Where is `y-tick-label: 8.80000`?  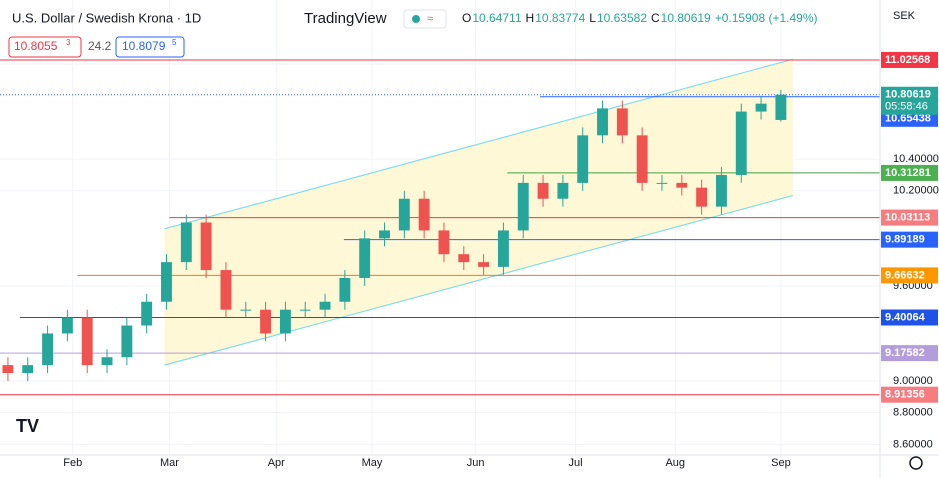 y-tick-label: 8.80000 is located at coordinates (913, 413).